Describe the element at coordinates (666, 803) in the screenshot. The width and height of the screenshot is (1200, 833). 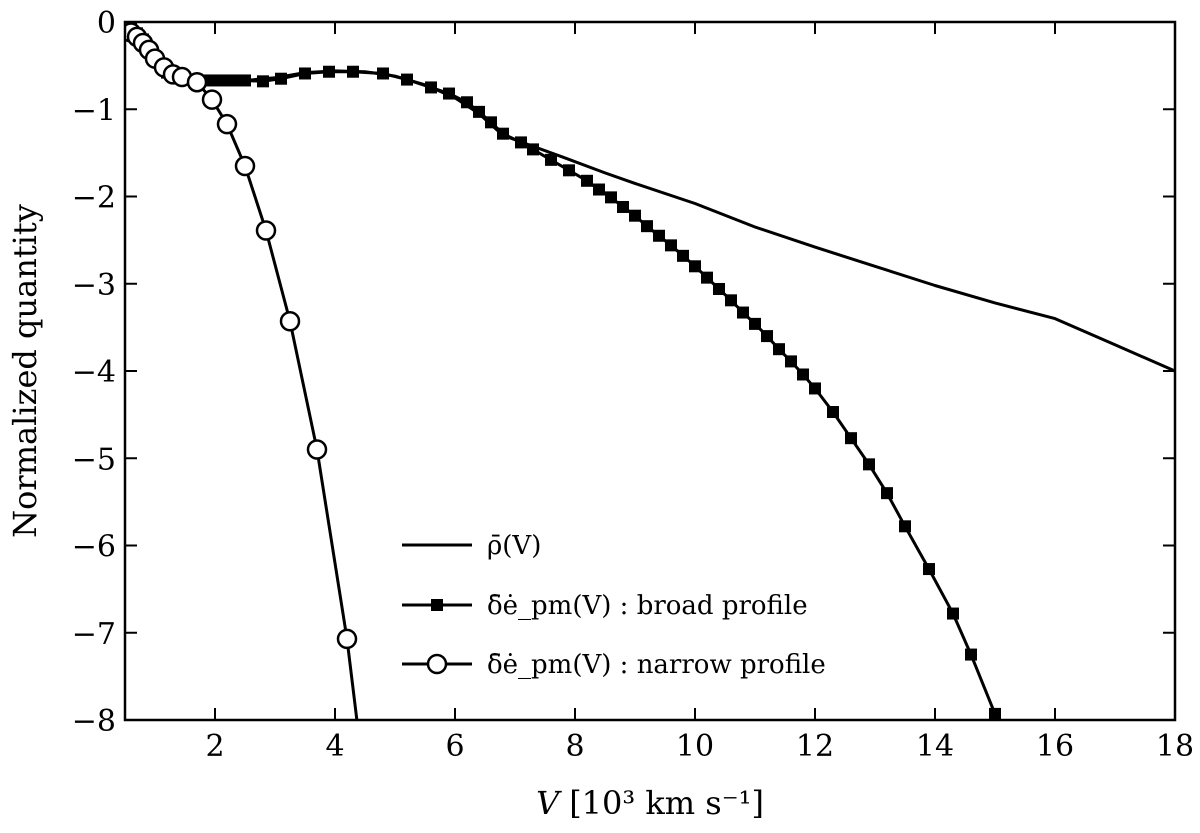
I see `x-axis-units: [10³ km s⁻¹]` at that location.